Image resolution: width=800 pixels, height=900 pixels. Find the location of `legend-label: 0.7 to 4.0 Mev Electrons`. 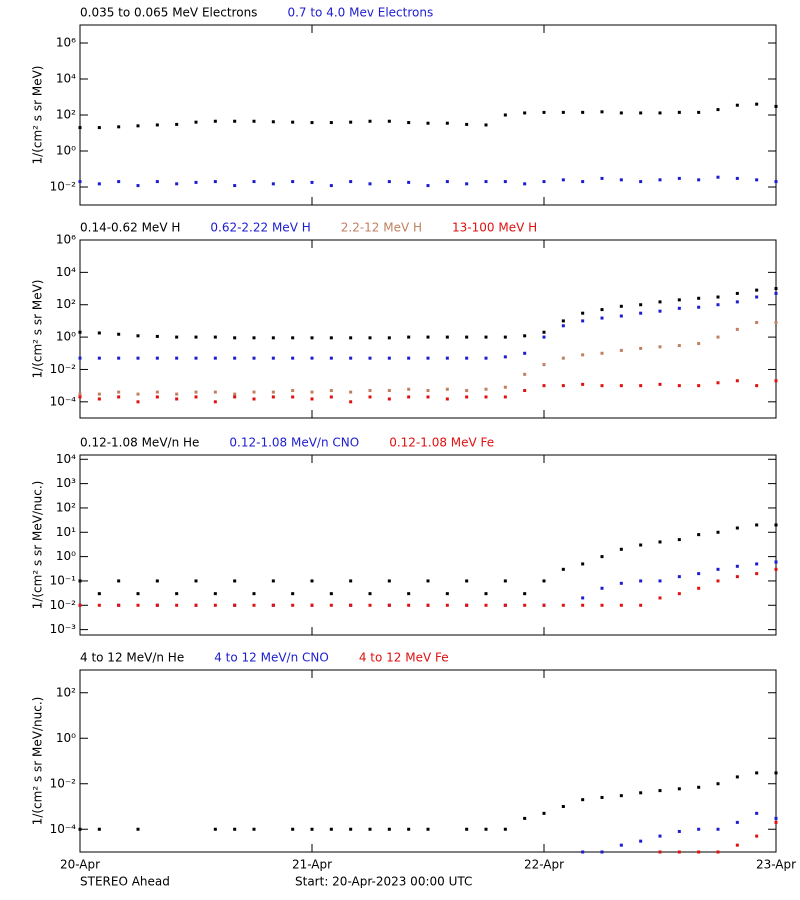

legend-label: 0.7 to 4.0 Mev Electrons is located at coordinates (360, 13).